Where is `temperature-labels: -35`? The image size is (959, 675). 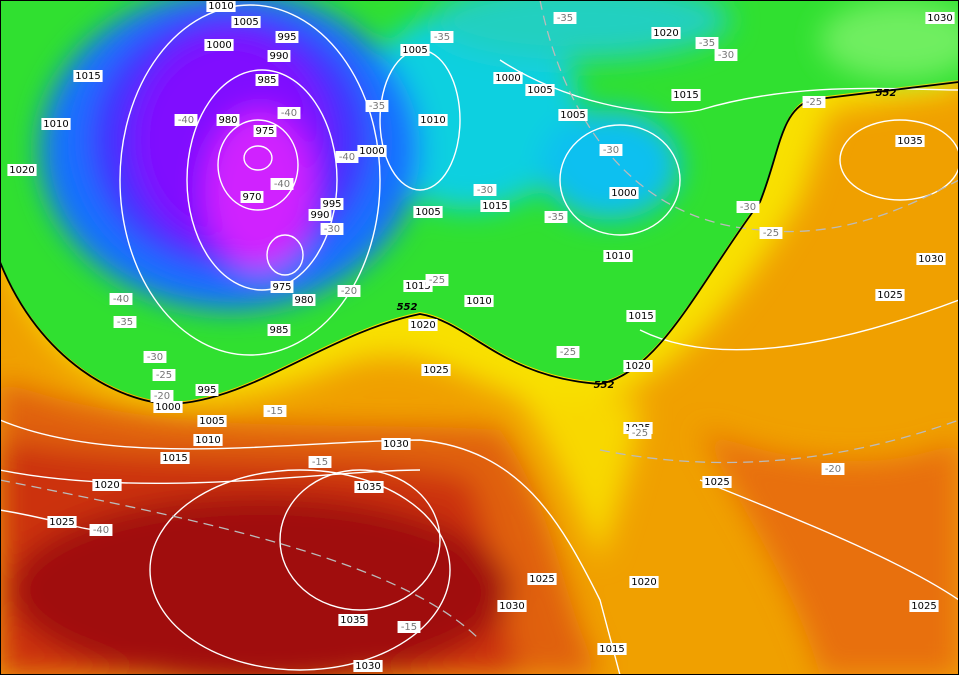 temperature-labels: -35 is located at coordinates (556, 217).